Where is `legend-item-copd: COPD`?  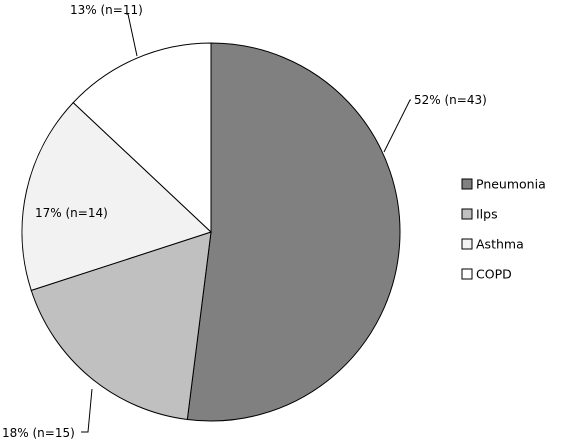
legend-item-copd: COPD is located at coordinates (486, 274).